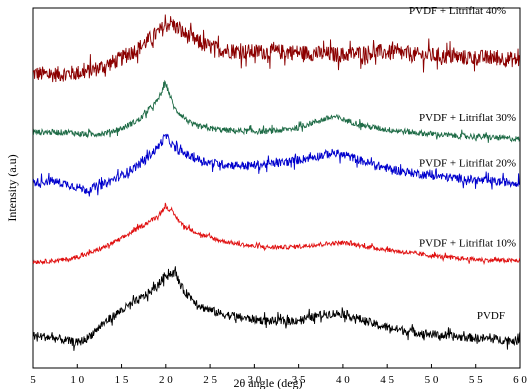 This screenshot has width=528, height=389. I want to click on x-axis-title: 2θ angle (deg), so click(267, 382).